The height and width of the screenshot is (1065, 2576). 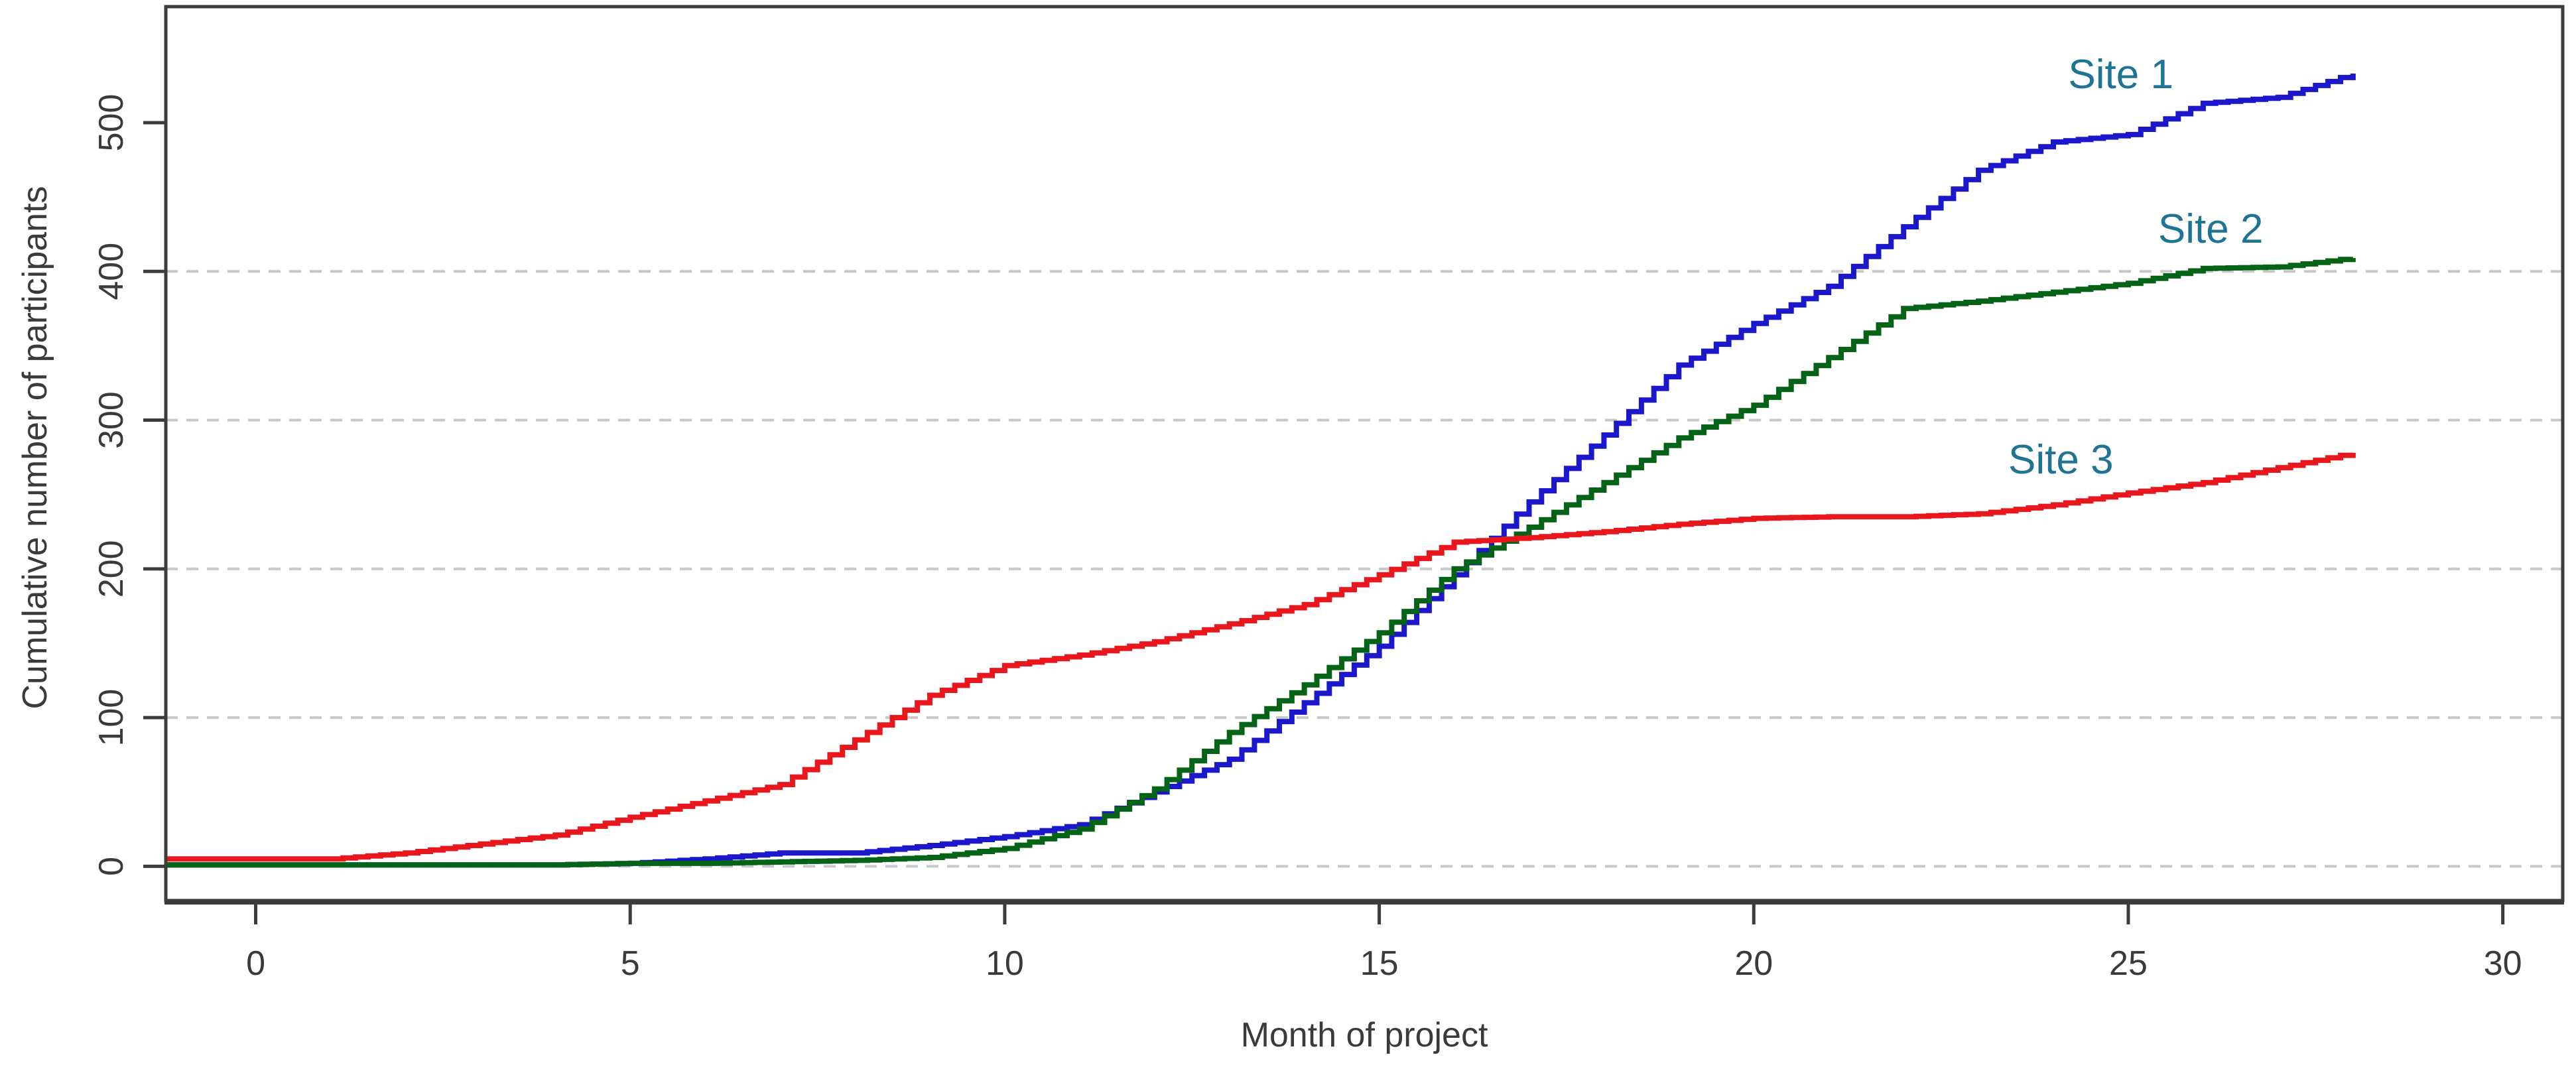 I want to click on series-label-layer: Site 1 Site 2 Site 3, so click(x=2136, y=267).